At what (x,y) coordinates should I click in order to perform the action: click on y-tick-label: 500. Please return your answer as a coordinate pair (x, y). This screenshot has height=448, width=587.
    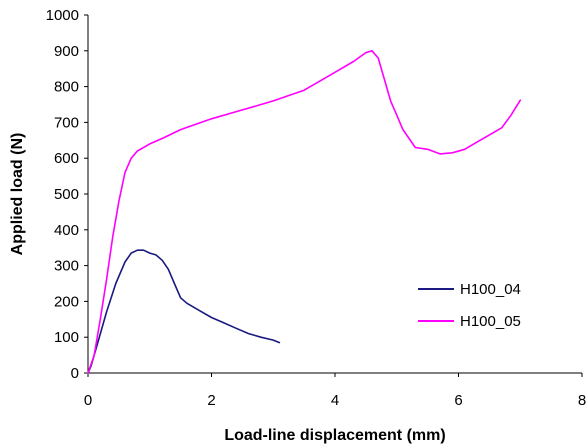
    Looking at the image, I should click on (66, 194).